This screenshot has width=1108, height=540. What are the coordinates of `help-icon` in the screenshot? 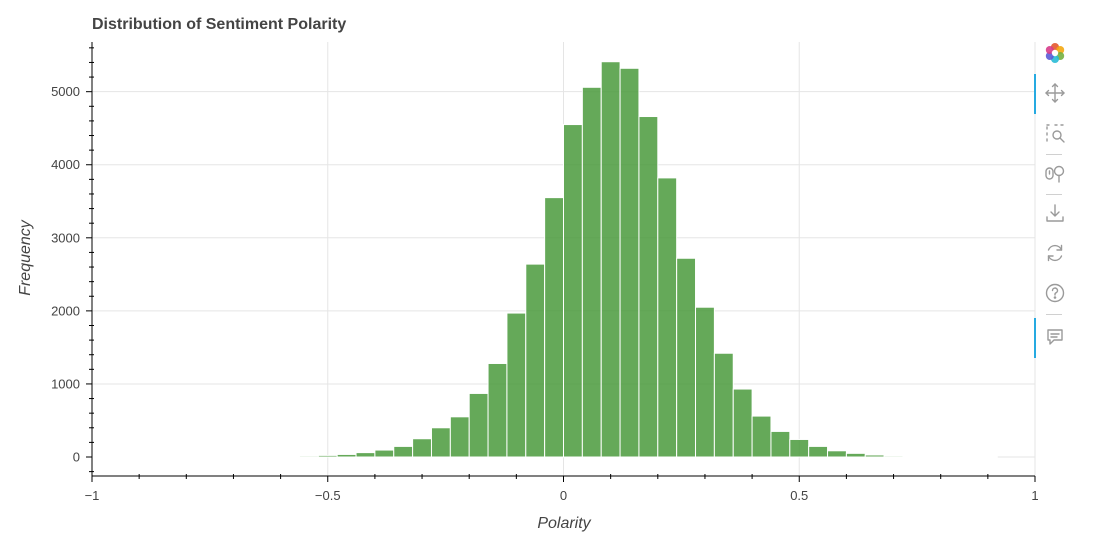 It's located at (1055, 293).